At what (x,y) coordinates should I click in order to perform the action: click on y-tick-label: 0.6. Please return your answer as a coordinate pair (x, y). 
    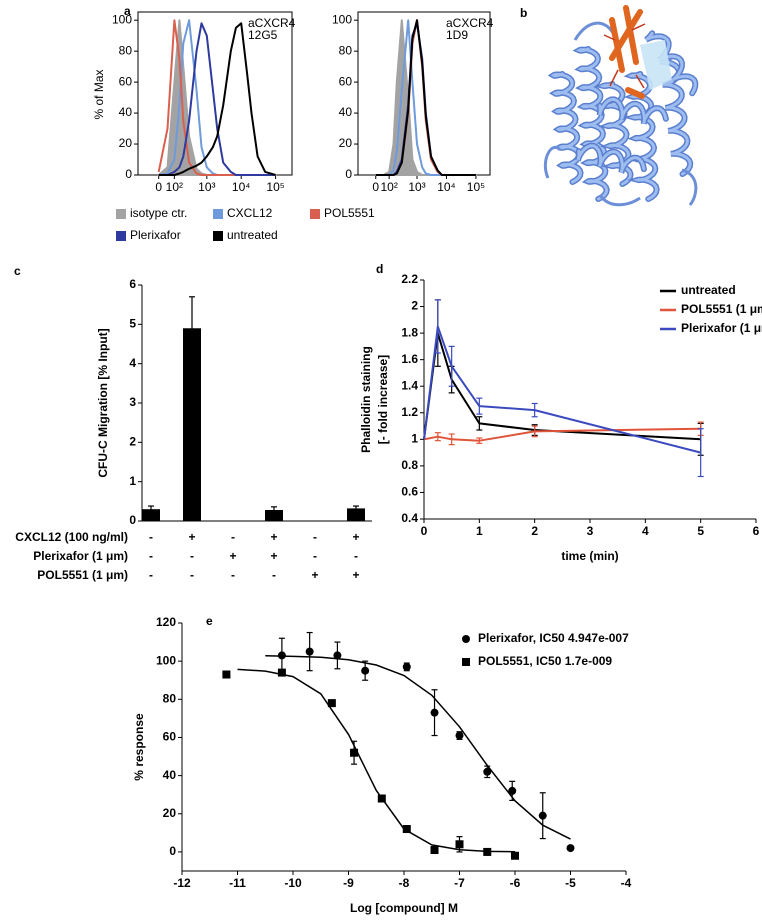
    Looking at the image, I should click on (409, 492).